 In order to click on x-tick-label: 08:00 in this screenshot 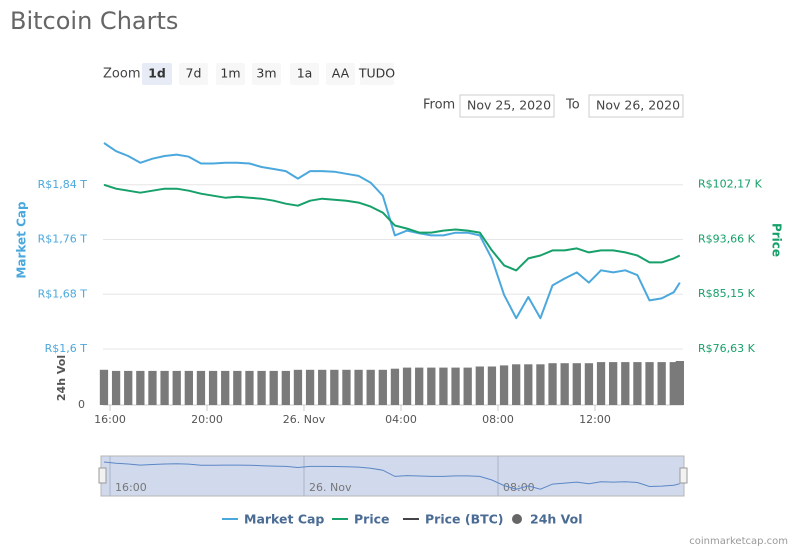, I will do `click(498, 419)`.